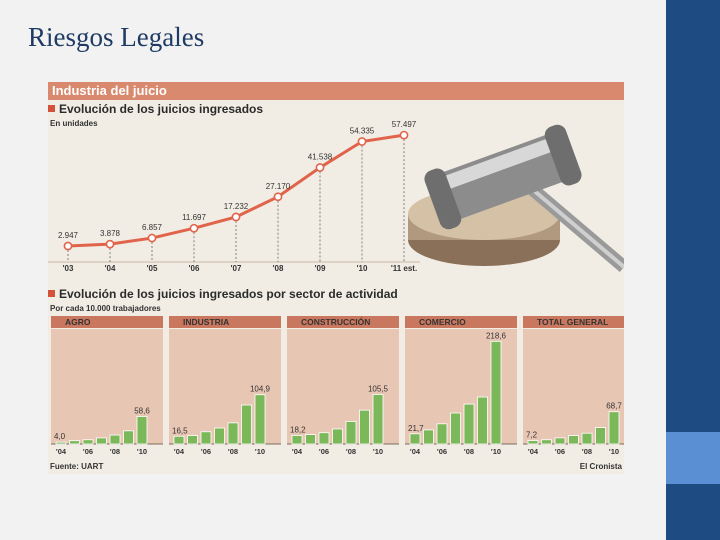 Image resolution: width=720 pixels, height=540 pixels. What do you see at coordinates (161, 109) in the screenshot?
I see `line-chart-title: Evolución de los juicios ingresados` at bounding box center [161, 109].